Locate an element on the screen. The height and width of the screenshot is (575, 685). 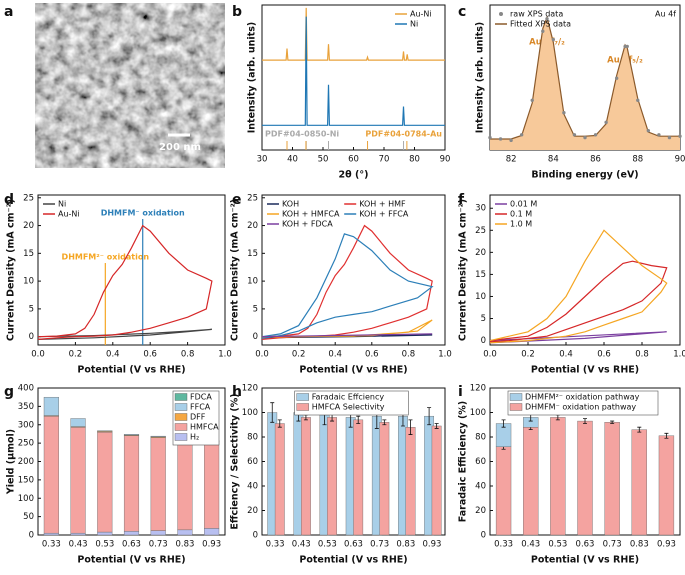
legend-label: DFF is located at coordinates (198, 417).